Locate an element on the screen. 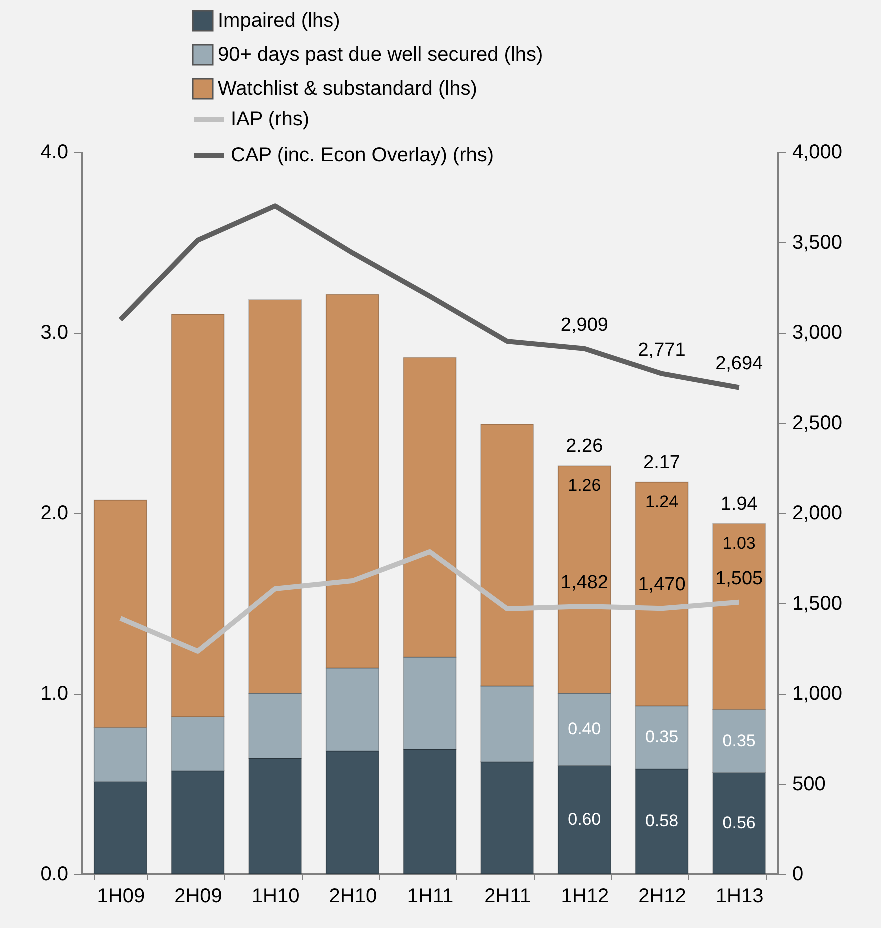 The height and width of the screenshot is (928, 881). y2-tick-label: 2,500 is located at coordinates (817, 423).